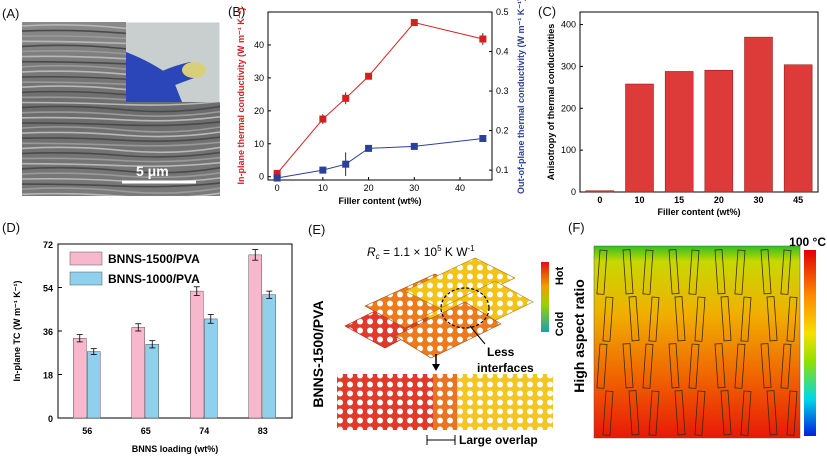  What do you see at coordinates (498, 440) in the screenshot?
I see `large-overlap-label: Large overlap` at bounding box center [498, 440].